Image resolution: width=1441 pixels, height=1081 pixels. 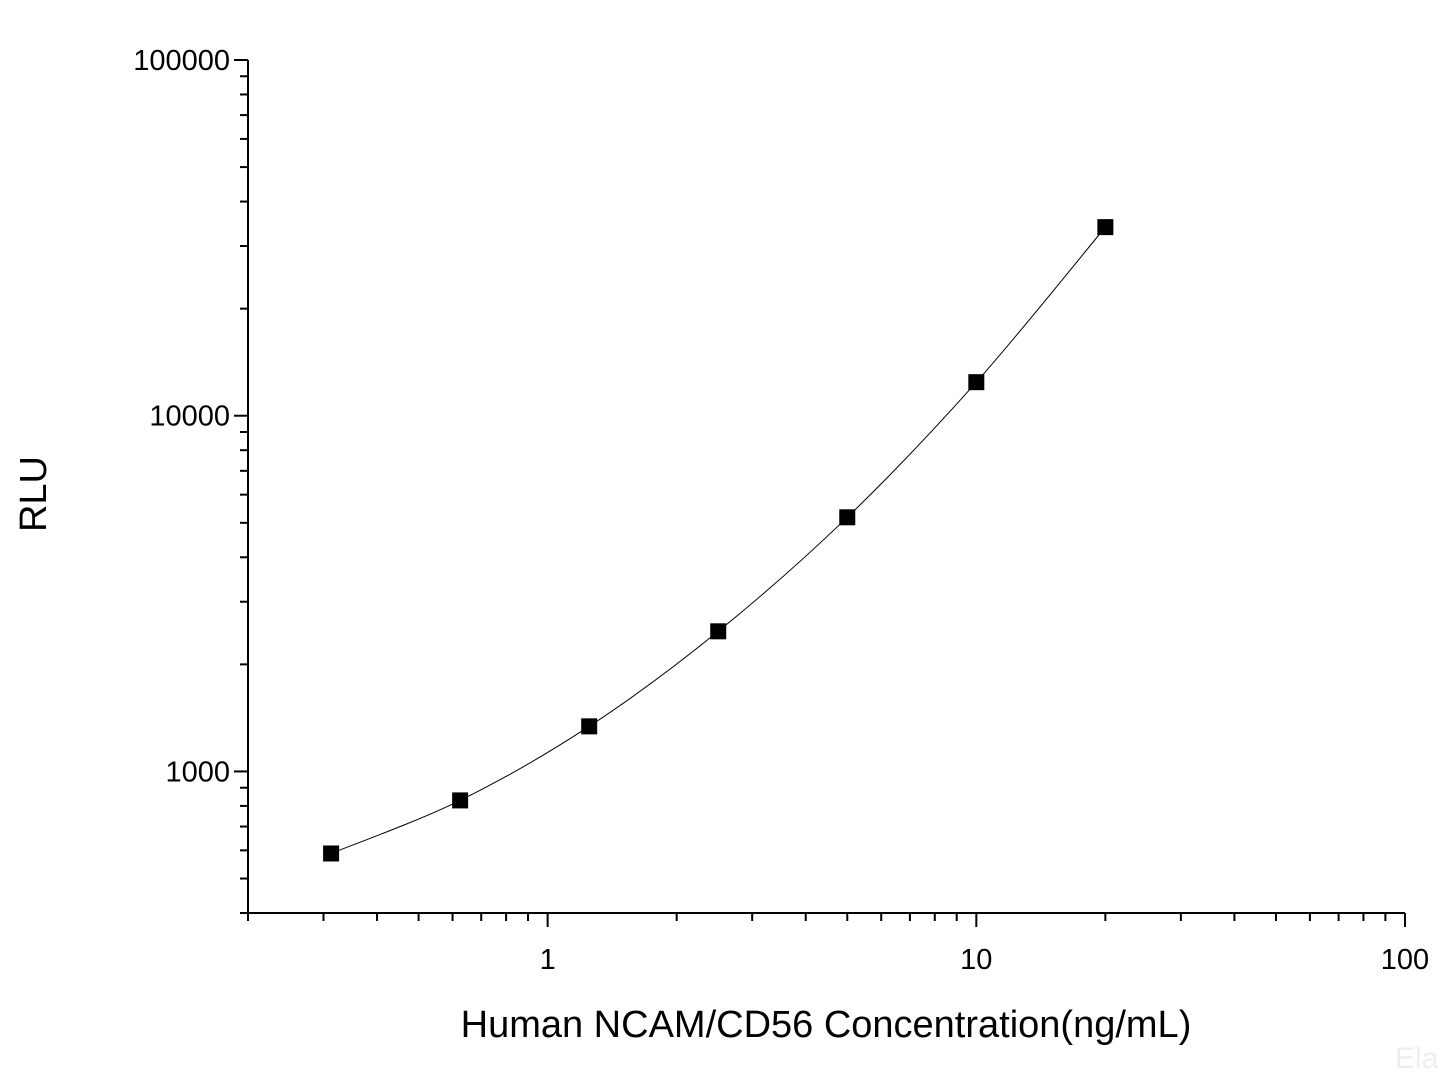 I want to click on x-tick-label: 100, so click(x=1405, y=960).